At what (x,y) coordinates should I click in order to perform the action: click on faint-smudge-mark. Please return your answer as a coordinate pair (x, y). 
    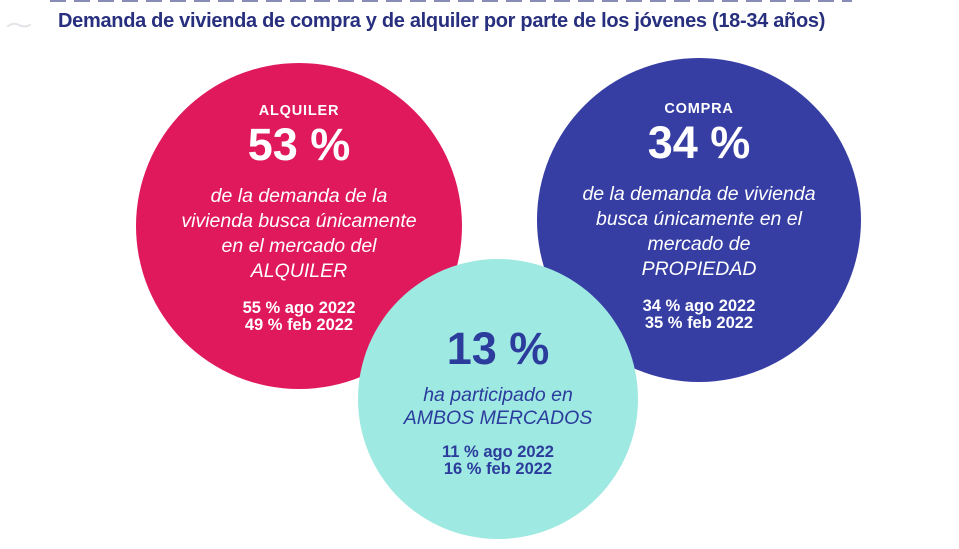
    Looking at the image, I should click on (19, 25).